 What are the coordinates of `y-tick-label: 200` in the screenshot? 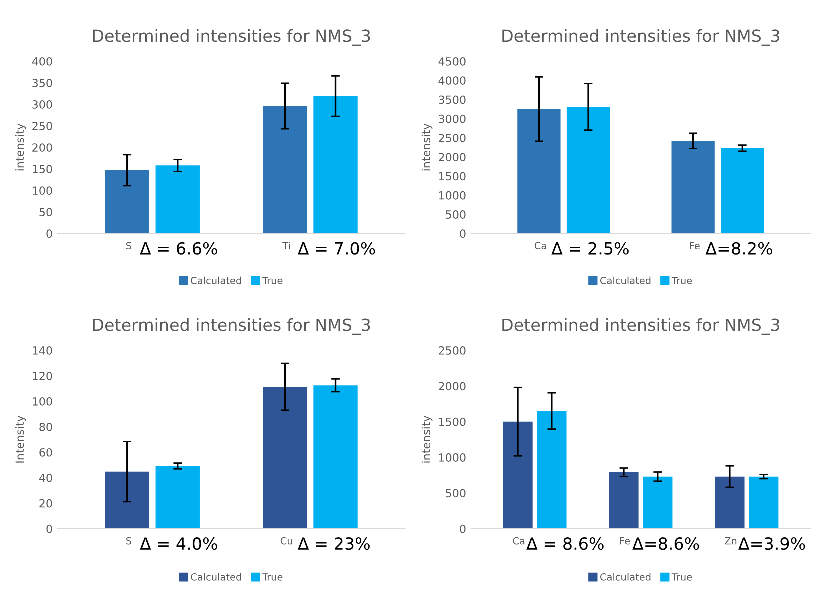 It's located at (42, 148).